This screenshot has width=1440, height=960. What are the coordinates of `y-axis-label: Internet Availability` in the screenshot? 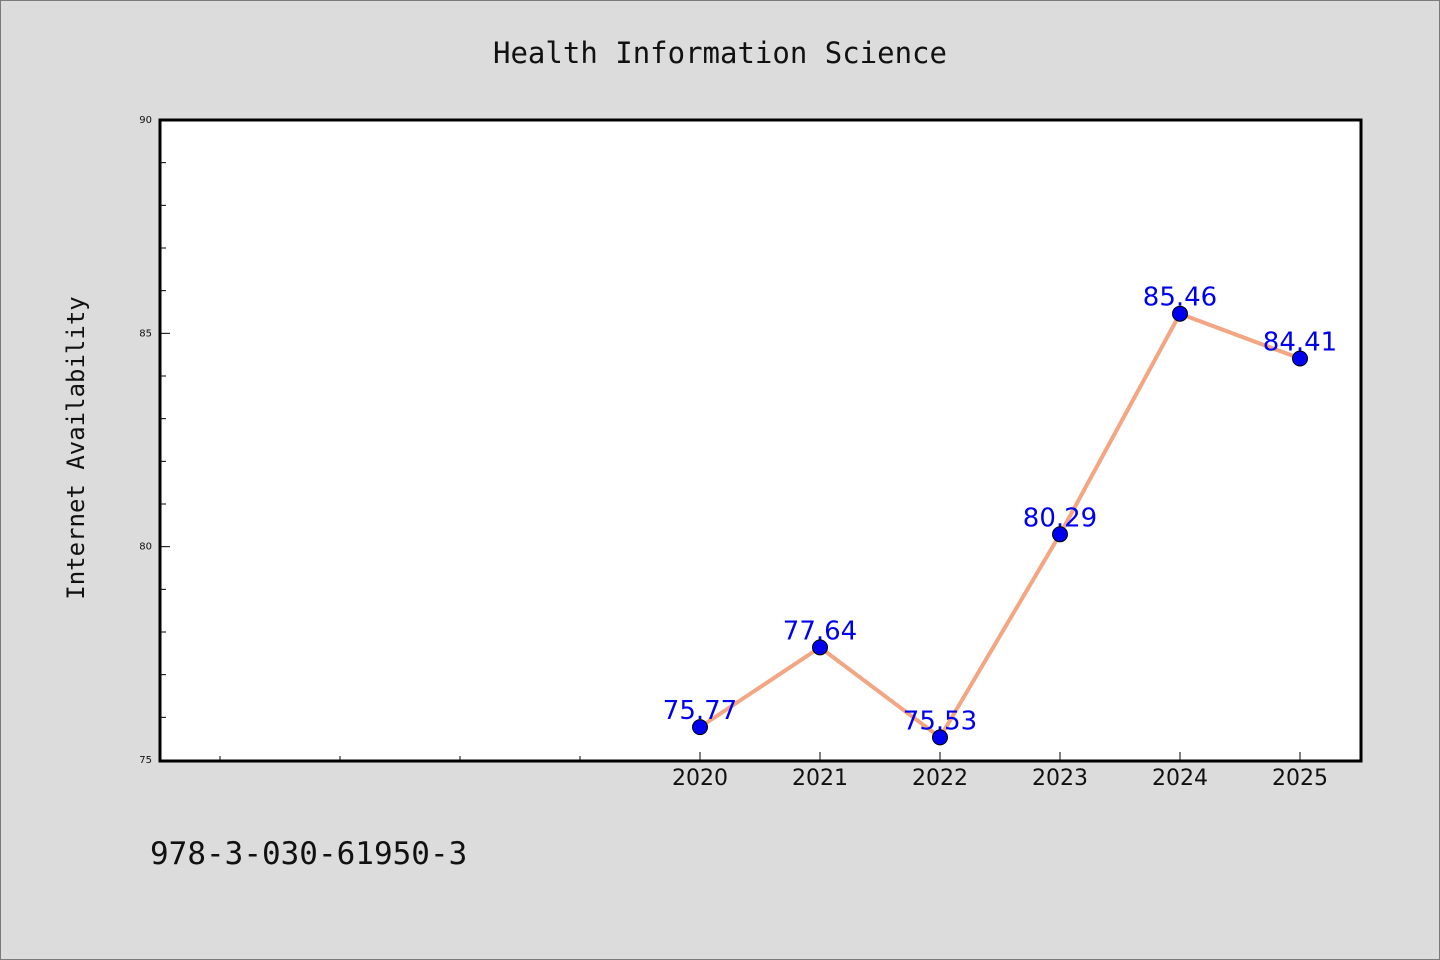 It's located at (76, 447).